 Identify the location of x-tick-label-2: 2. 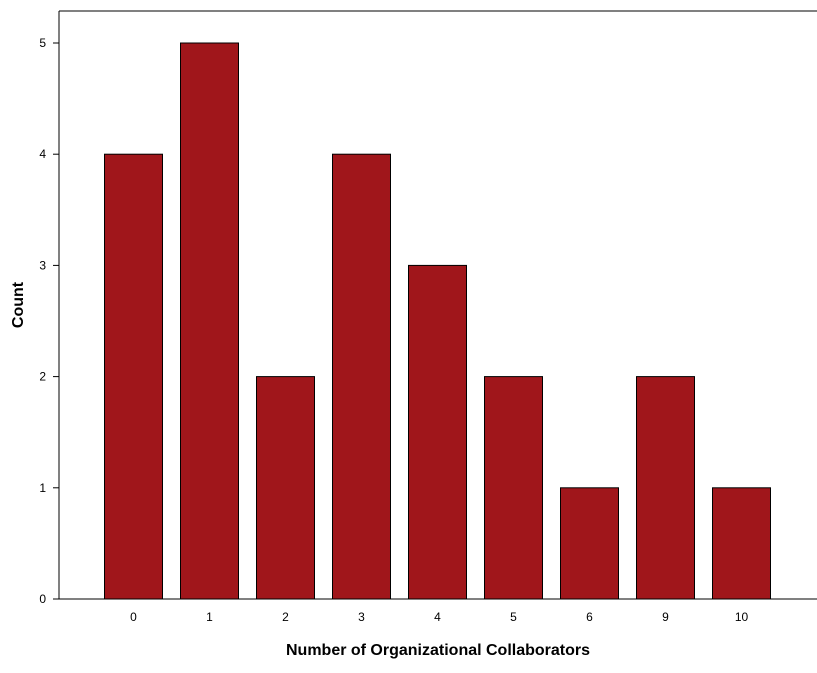
(285, 617).